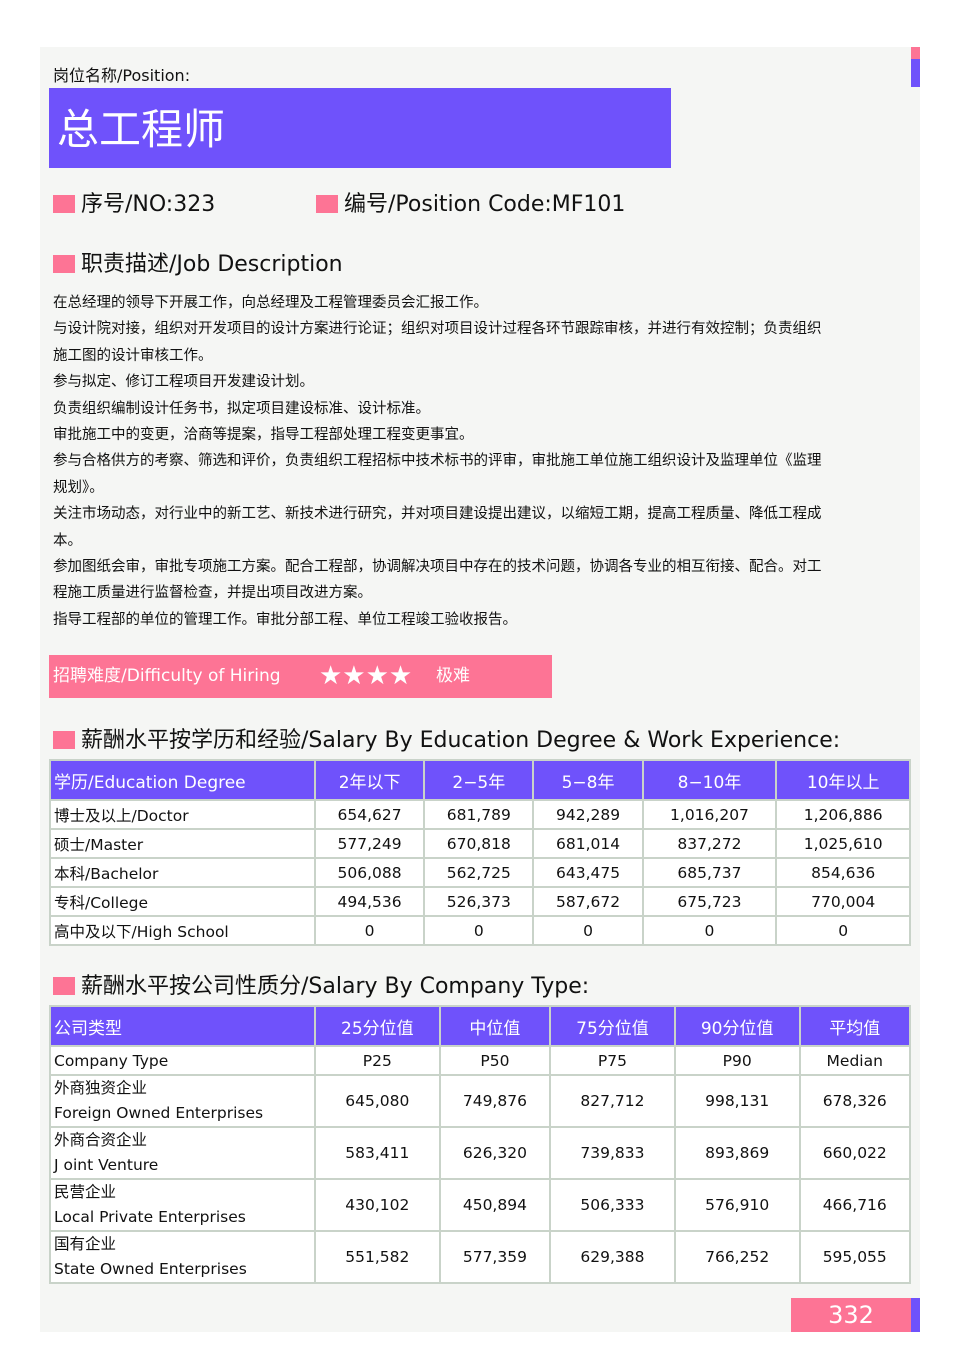 This screenshot has width=960, height=1357. What do you see at coordinates (588, 843) in the screenshot?
I see `table-cell: 681,014` at bounding box center [588, 843].